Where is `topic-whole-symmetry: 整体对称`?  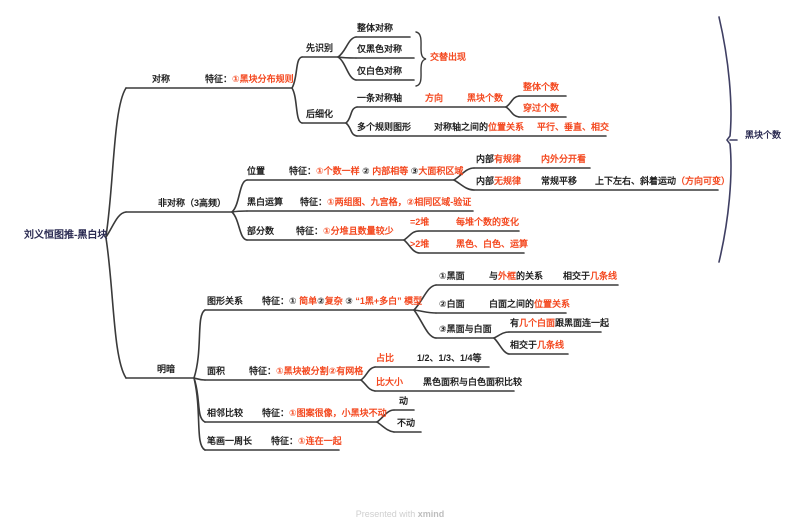
topic-whole-symmetry: 整体对称 is located at coordinates (375, 28).